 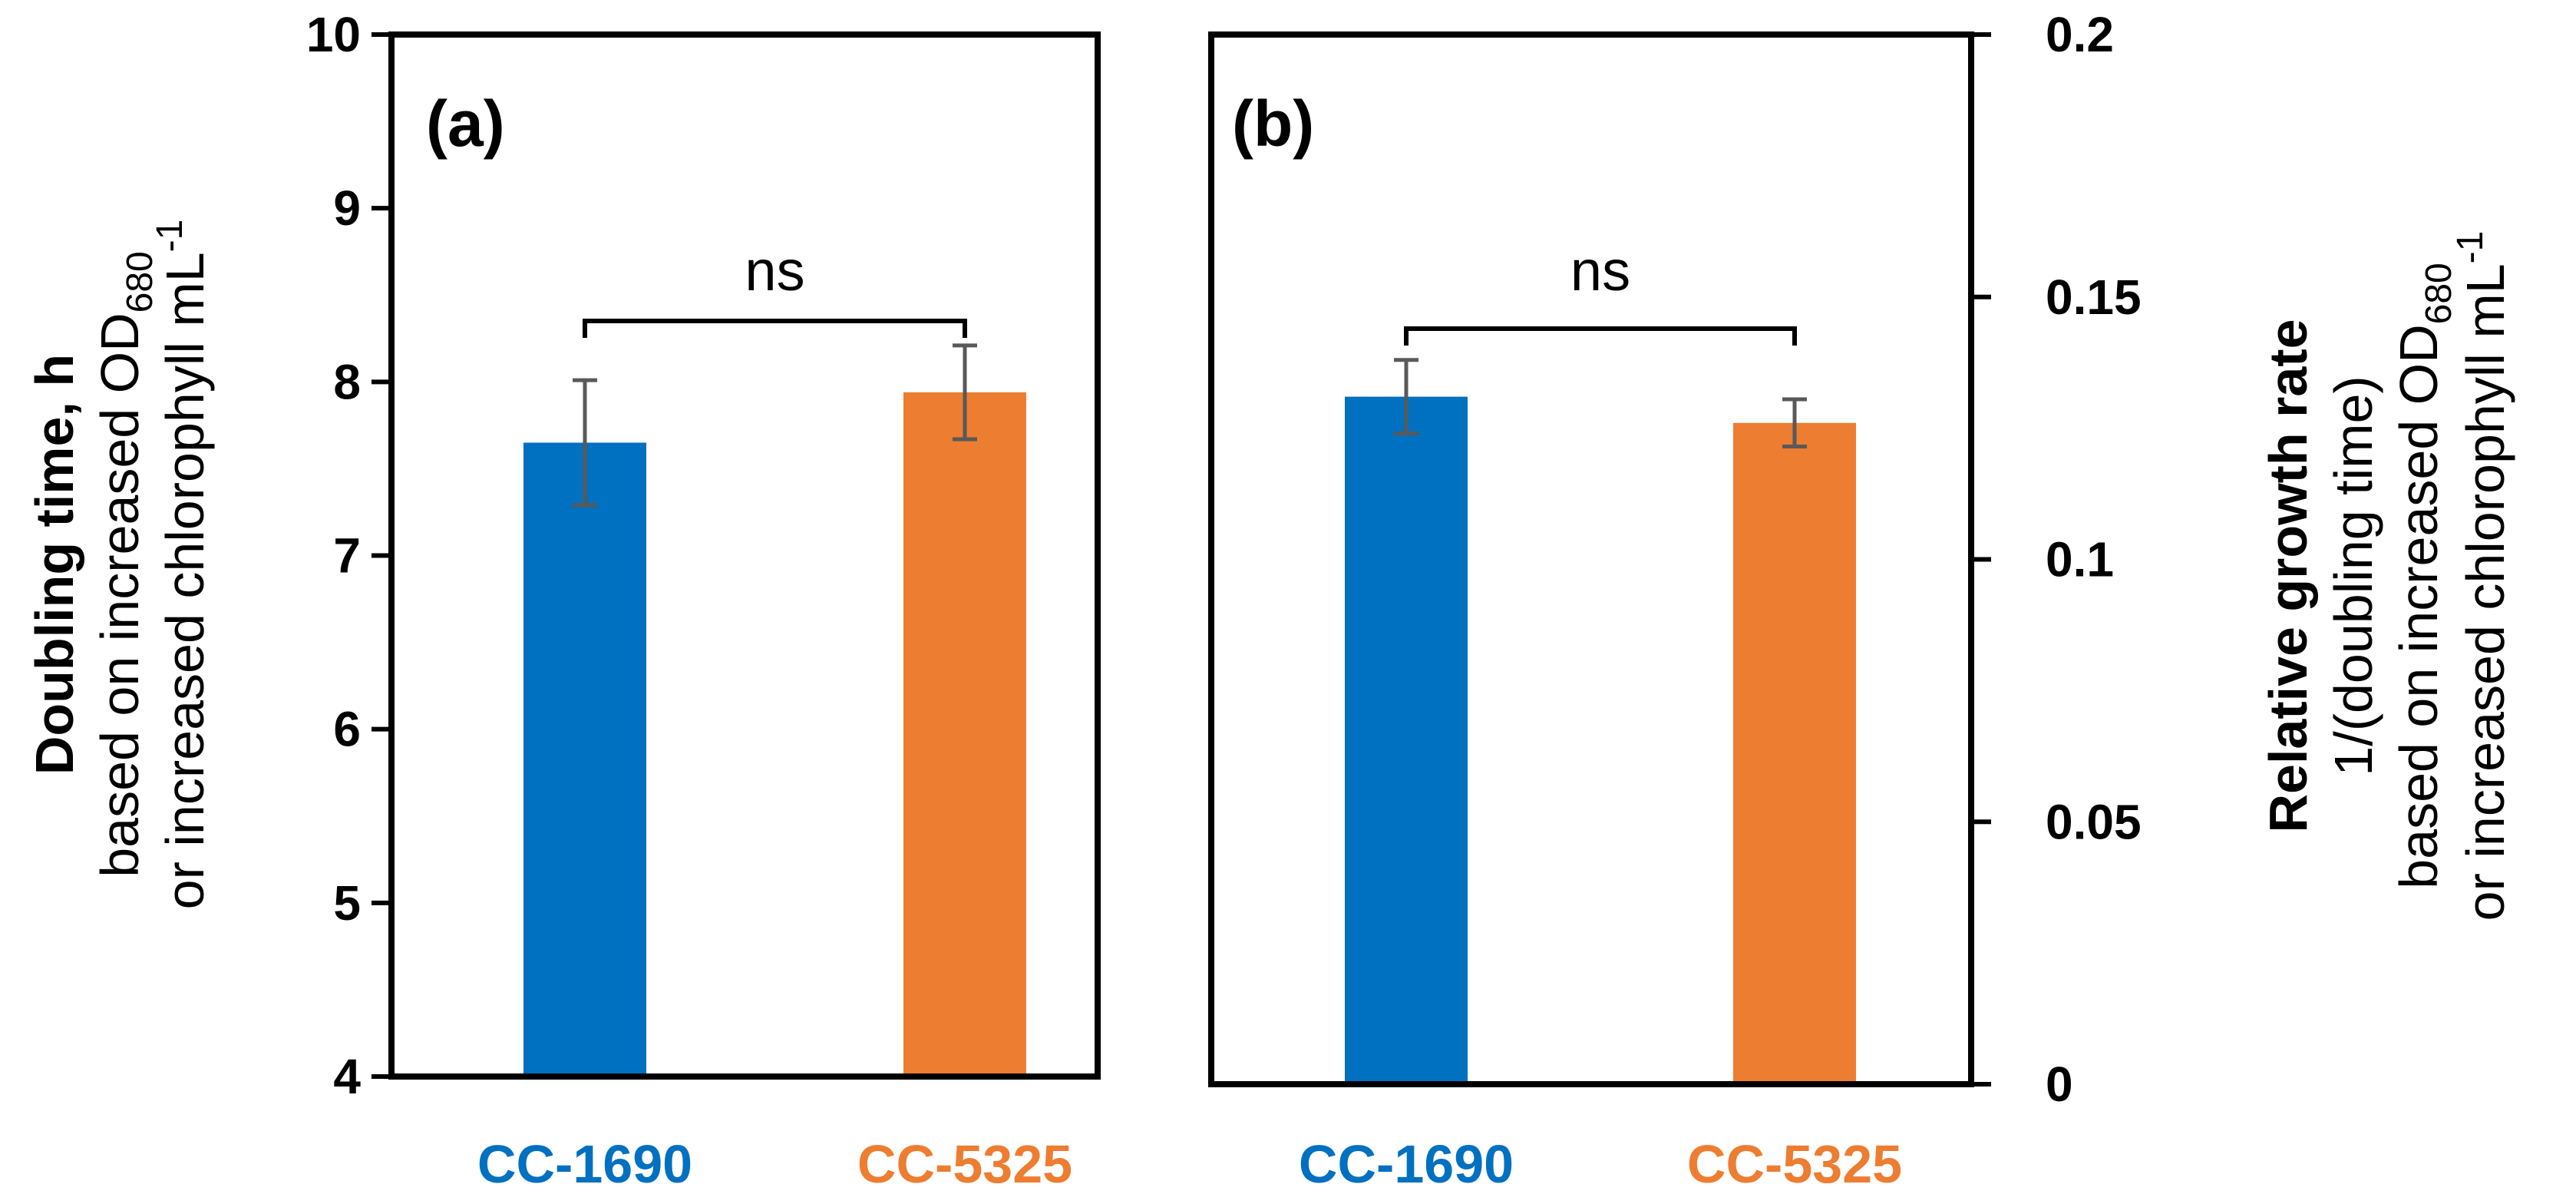 What do you see at coordinates (120, 595) in the screenshot?
I see `y-axis-title-left-line2-part0: based on increased OD` at bounding box center [120, 595].